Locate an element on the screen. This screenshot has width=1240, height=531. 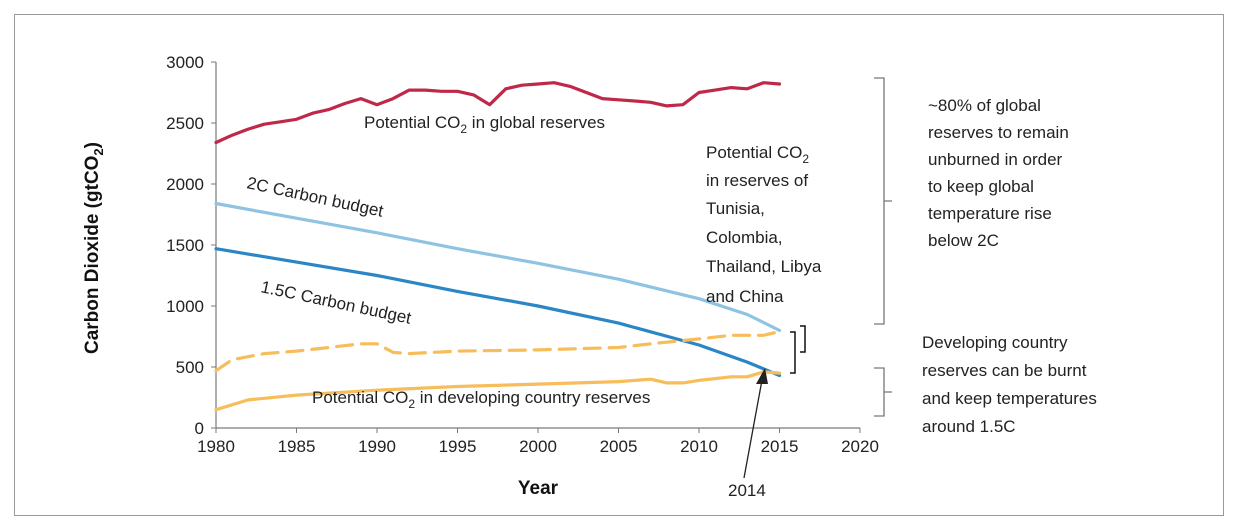
x-tick-label: 1995 is located at coordinates (458, 446).